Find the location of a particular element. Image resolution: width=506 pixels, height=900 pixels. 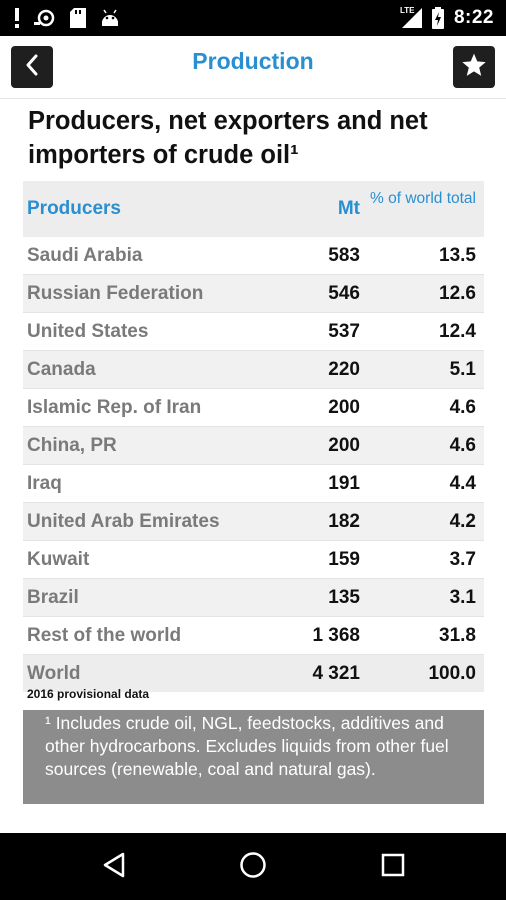

row-pct: 31.8 is located at coordinates (457, 635).